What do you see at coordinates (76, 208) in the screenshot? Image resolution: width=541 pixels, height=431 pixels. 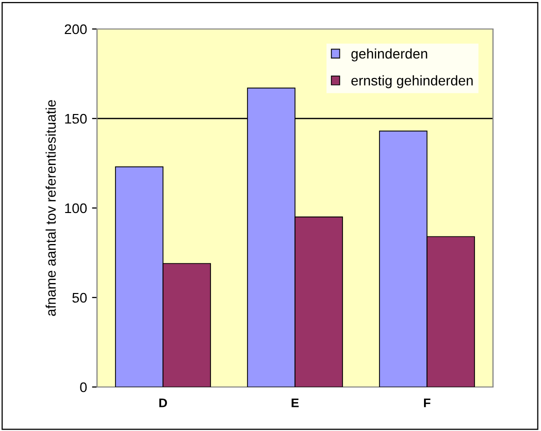 I see `y-tick-label: 100` at bounding box center [76, 208].